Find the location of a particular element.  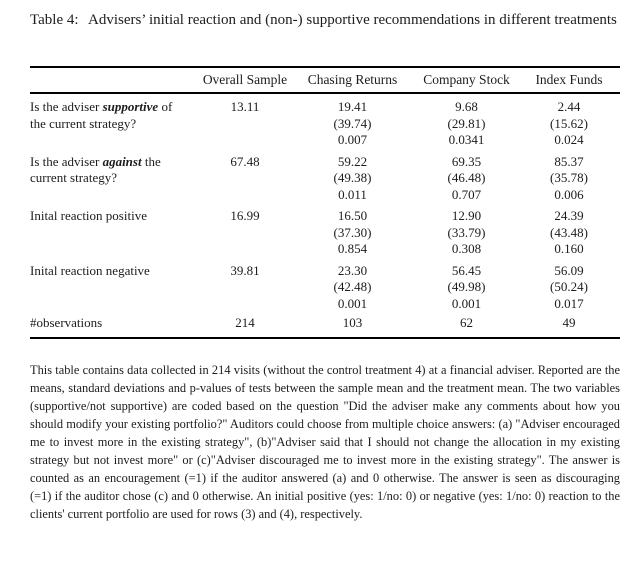

observations-row: #observations 214 103 62 49 is located at coordinates (325, 325).